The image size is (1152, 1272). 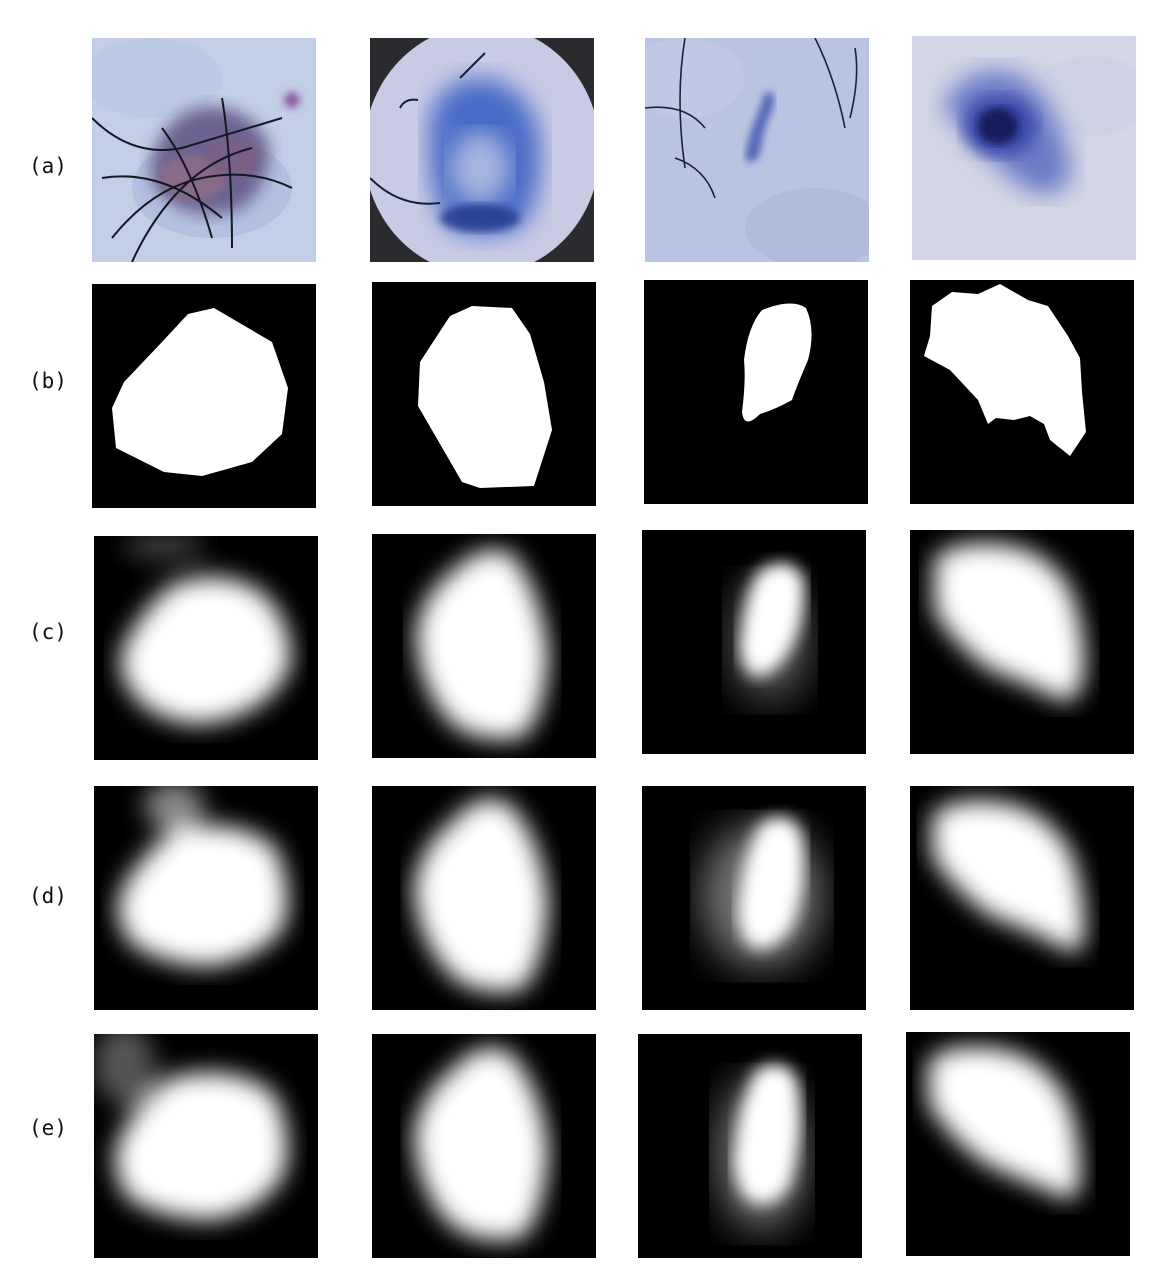 What do you see at coordinates (48, 166) in the screenshot?
I see `row-label-a: (a)` at bounding box center [48, 166].